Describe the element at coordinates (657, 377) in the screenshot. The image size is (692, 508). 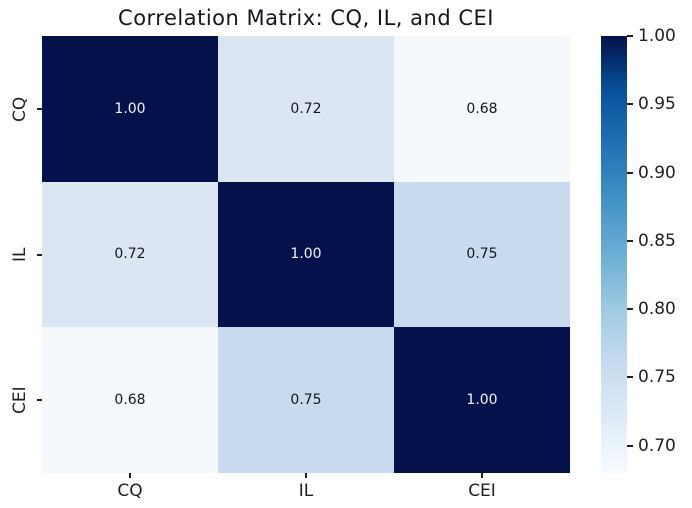
I see `colorbar-tick-label-0.75: 0.75` at that location.